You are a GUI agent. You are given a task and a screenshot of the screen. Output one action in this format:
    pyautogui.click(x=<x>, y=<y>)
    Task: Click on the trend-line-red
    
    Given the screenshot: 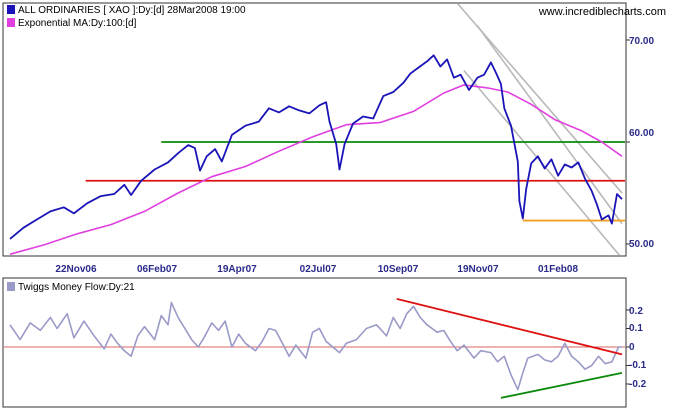 What is the action you would take?
    pyautogui.click(x=509, y=327)
    